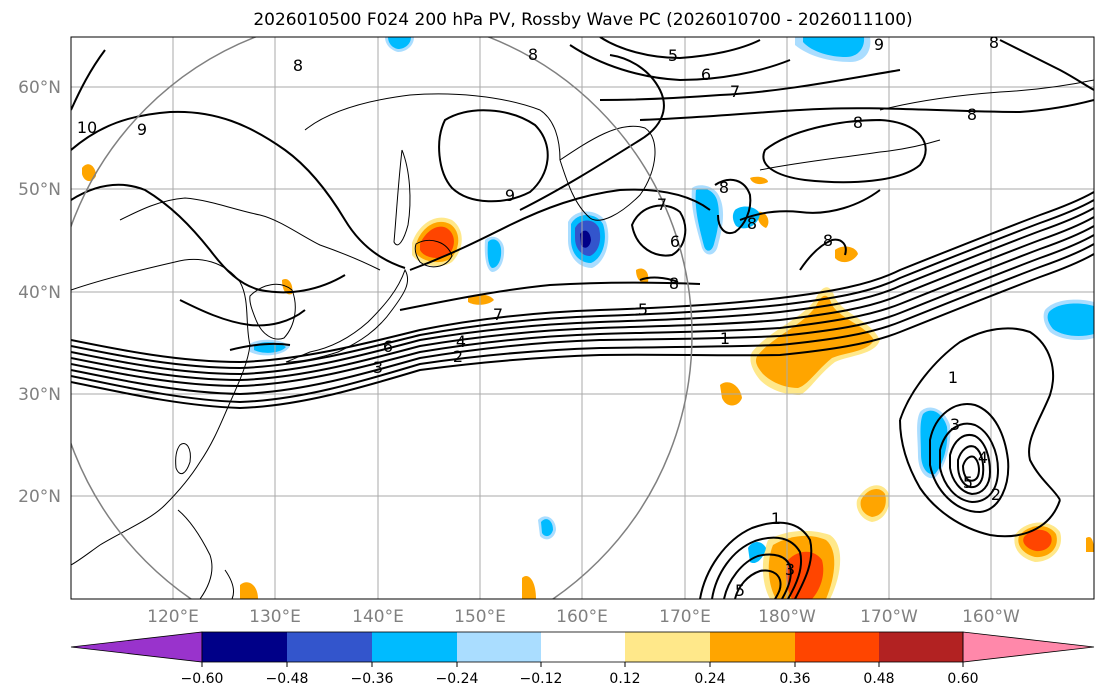 Image resolution: width=1105 pixels, height=692 pixels. What do you see at coordinates (607, 173) in the screenshot?
I see `kamchatka-coastline` at bounding box center [607, 173].